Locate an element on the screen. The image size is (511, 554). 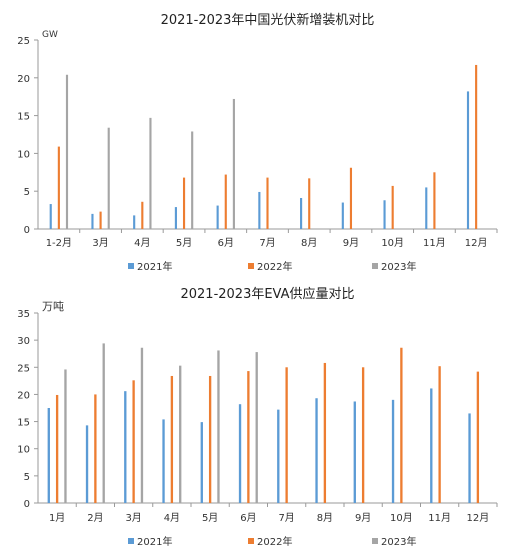
chart2-bar-2022年-4月 is located at coordinates (172, 439).